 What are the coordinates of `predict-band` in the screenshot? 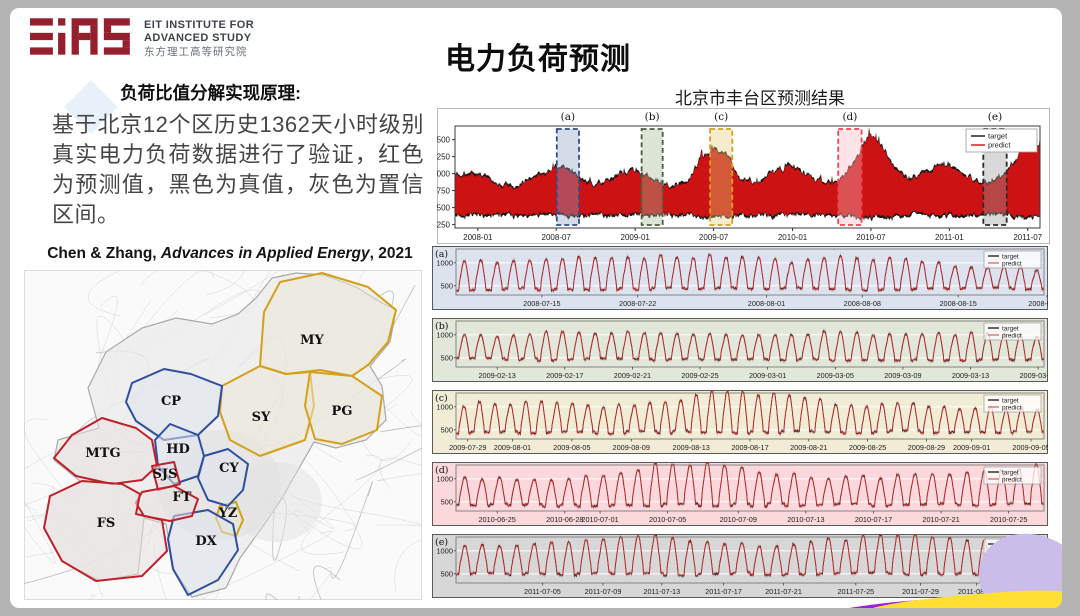 It's located at (747, 175).